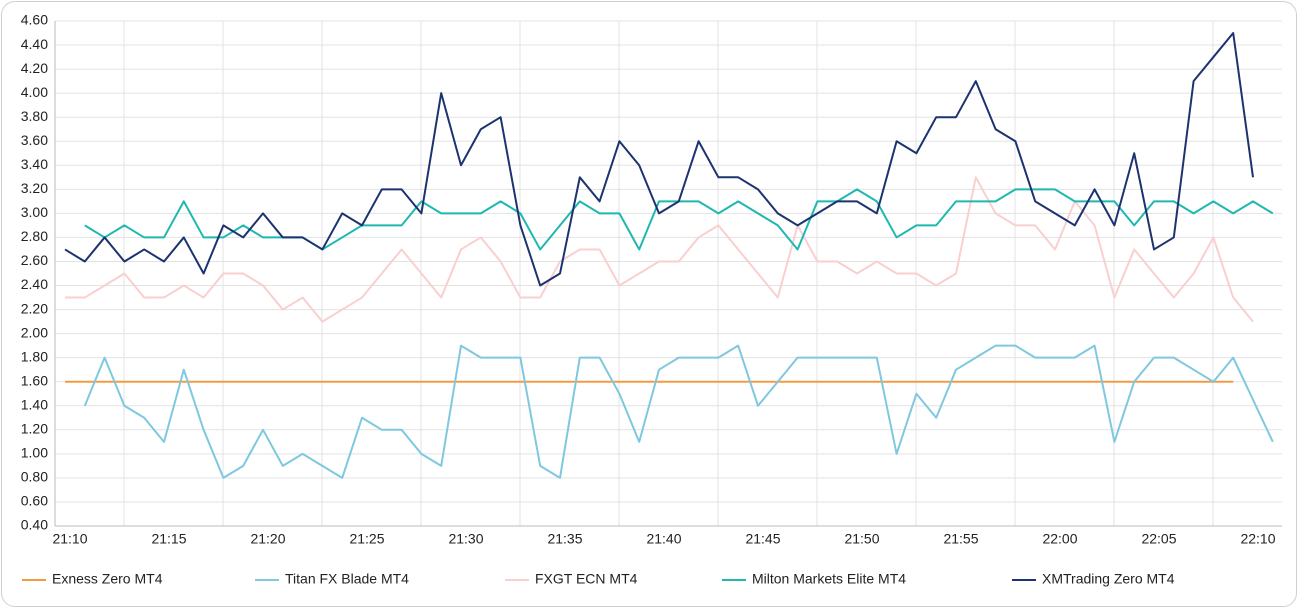  Describe the element at coordinates (69, 539) in the screenshot. I see `x-tick-label: 21:10` at that location.